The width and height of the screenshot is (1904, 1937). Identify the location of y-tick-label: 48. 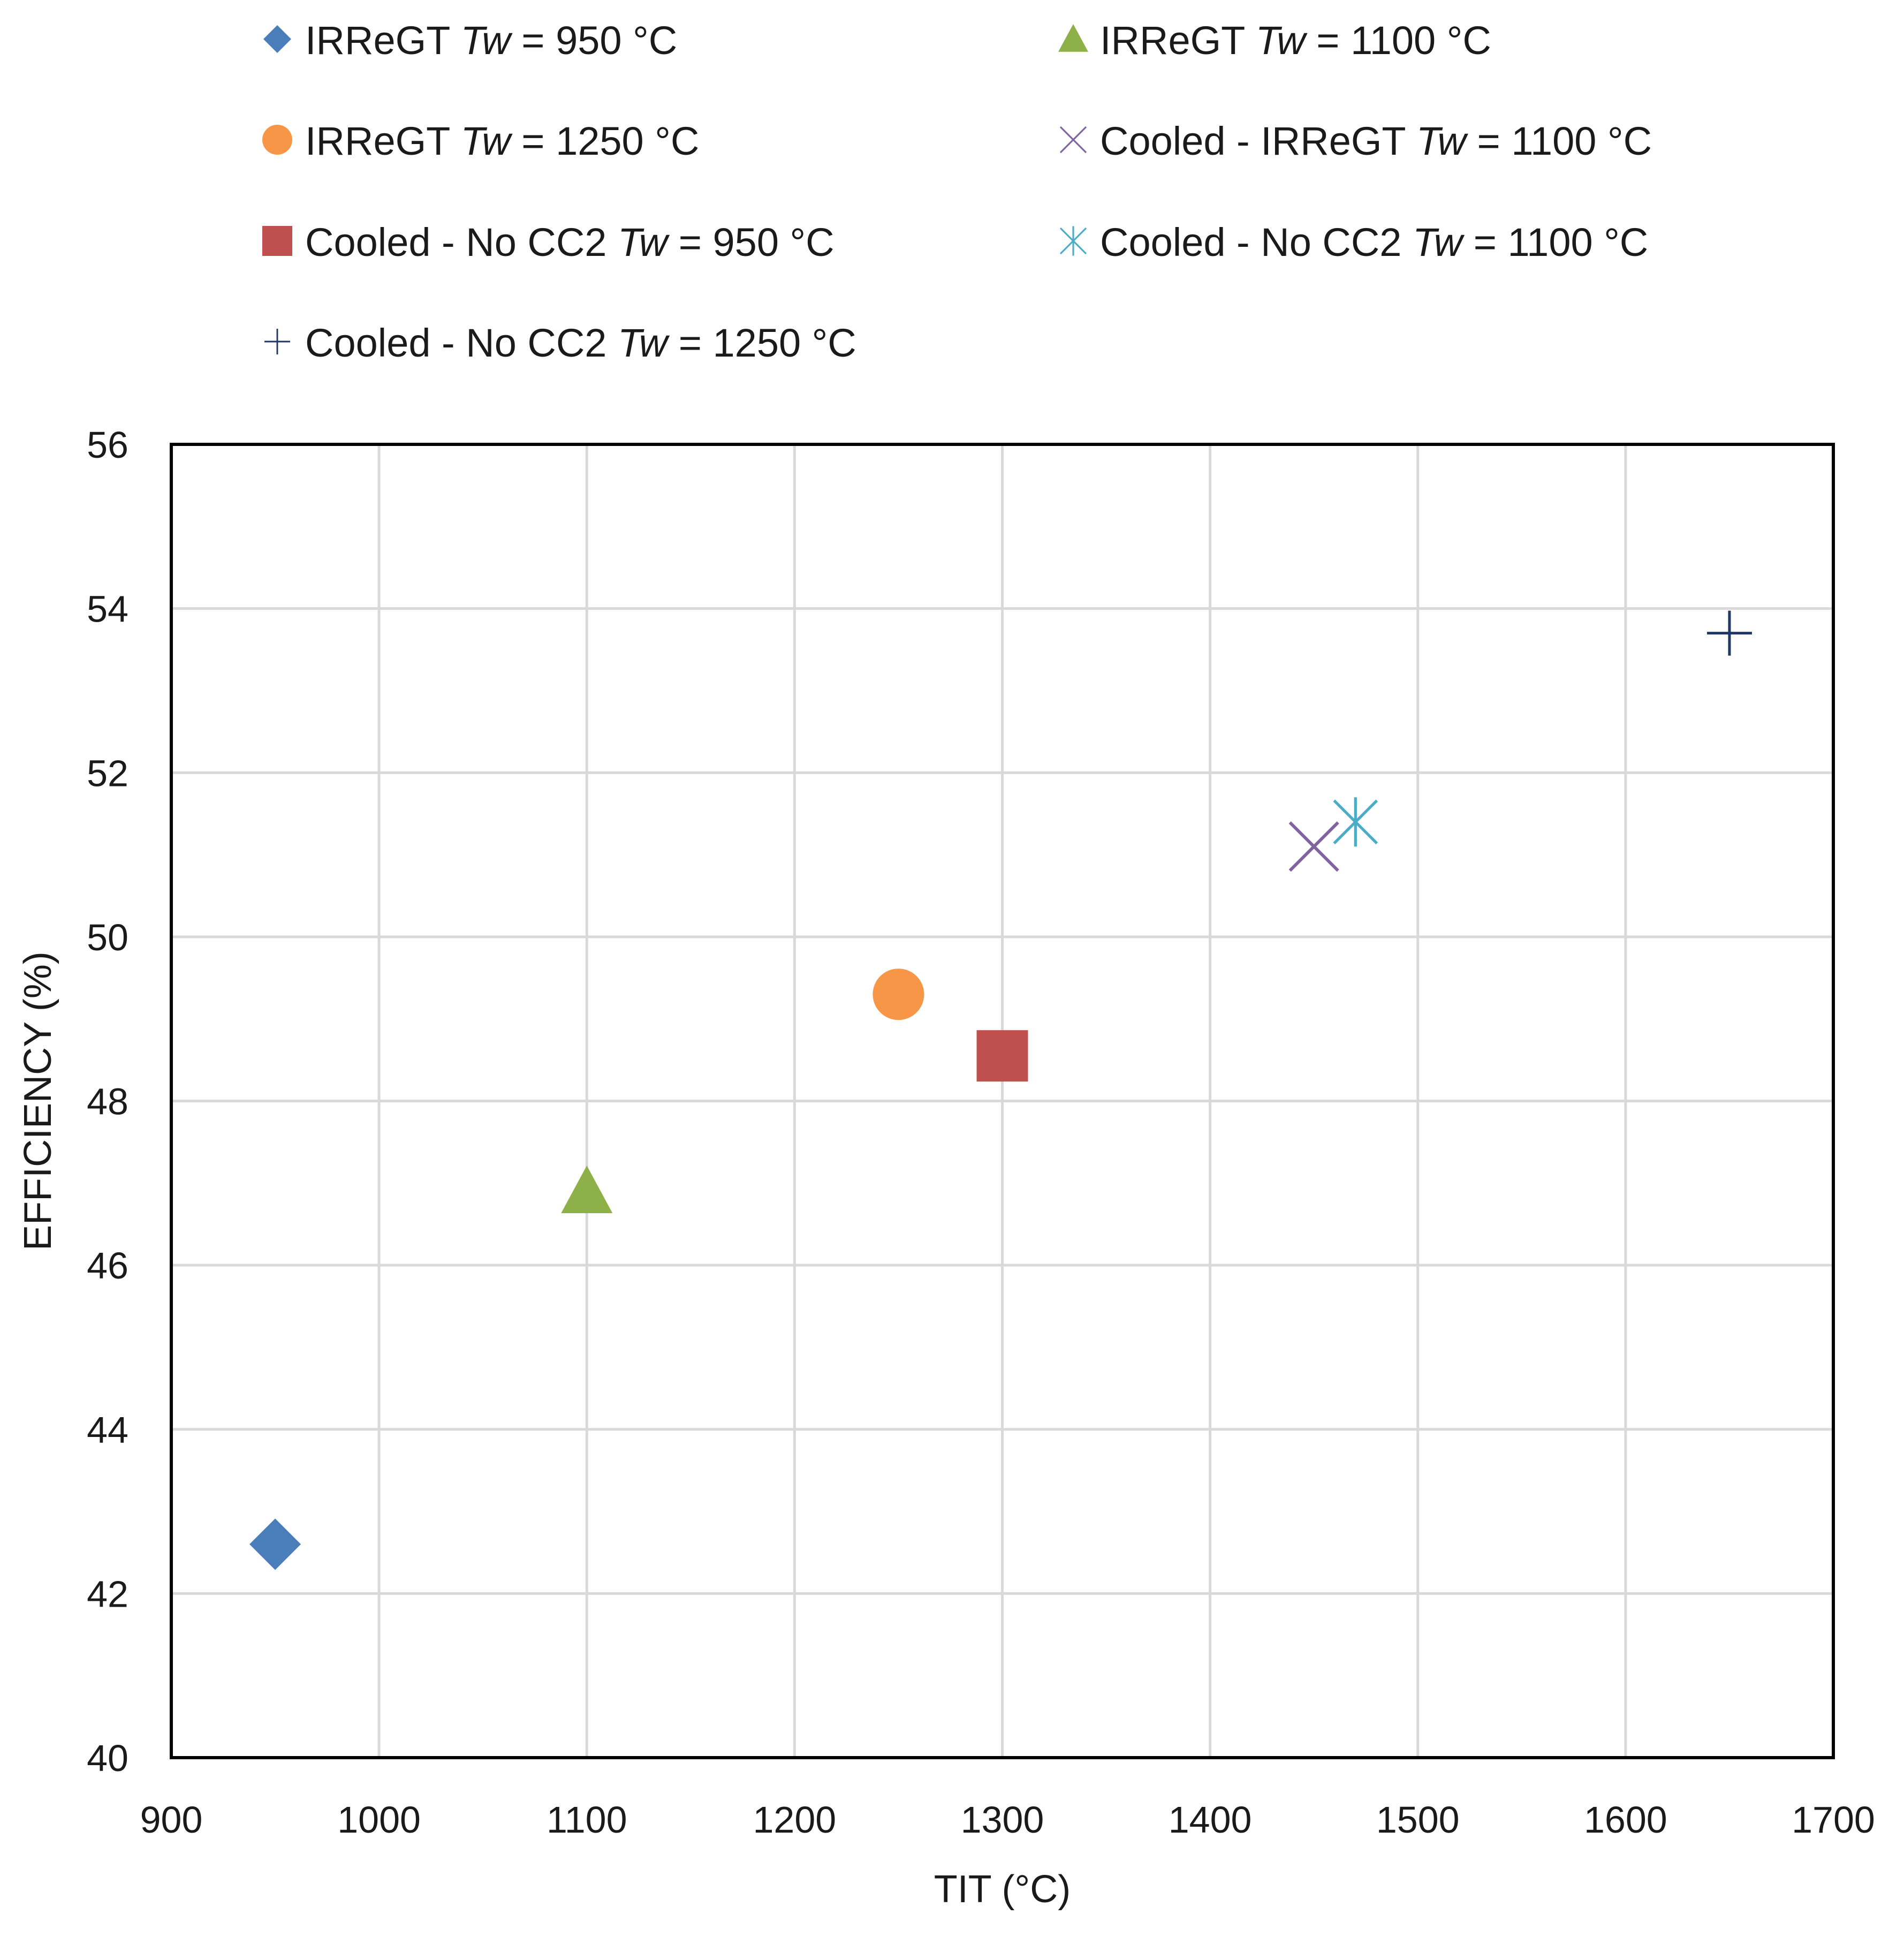
(107, 1102).